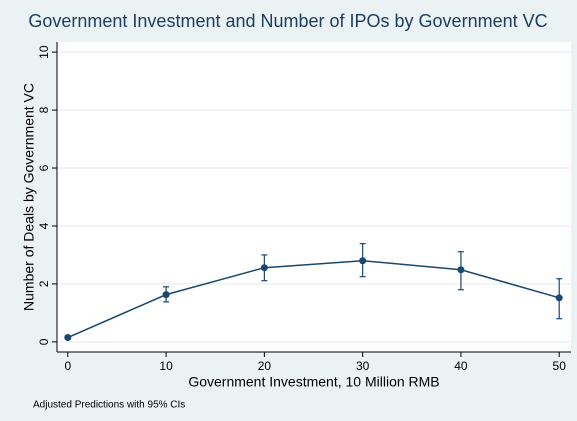 The width and height of the screenshot is (577, 421). Describe the element at coordinates (166, 366) in the screenshot. I see `x-tick-label: 10` at that location.